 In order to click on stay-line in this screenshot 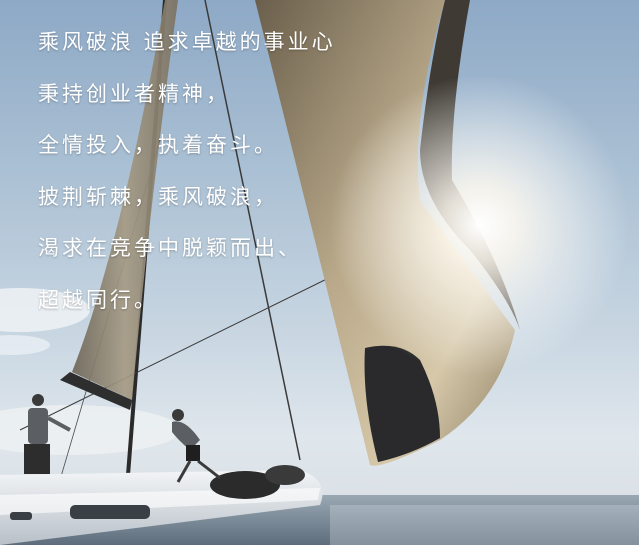, I will do `click(252, 230)`.